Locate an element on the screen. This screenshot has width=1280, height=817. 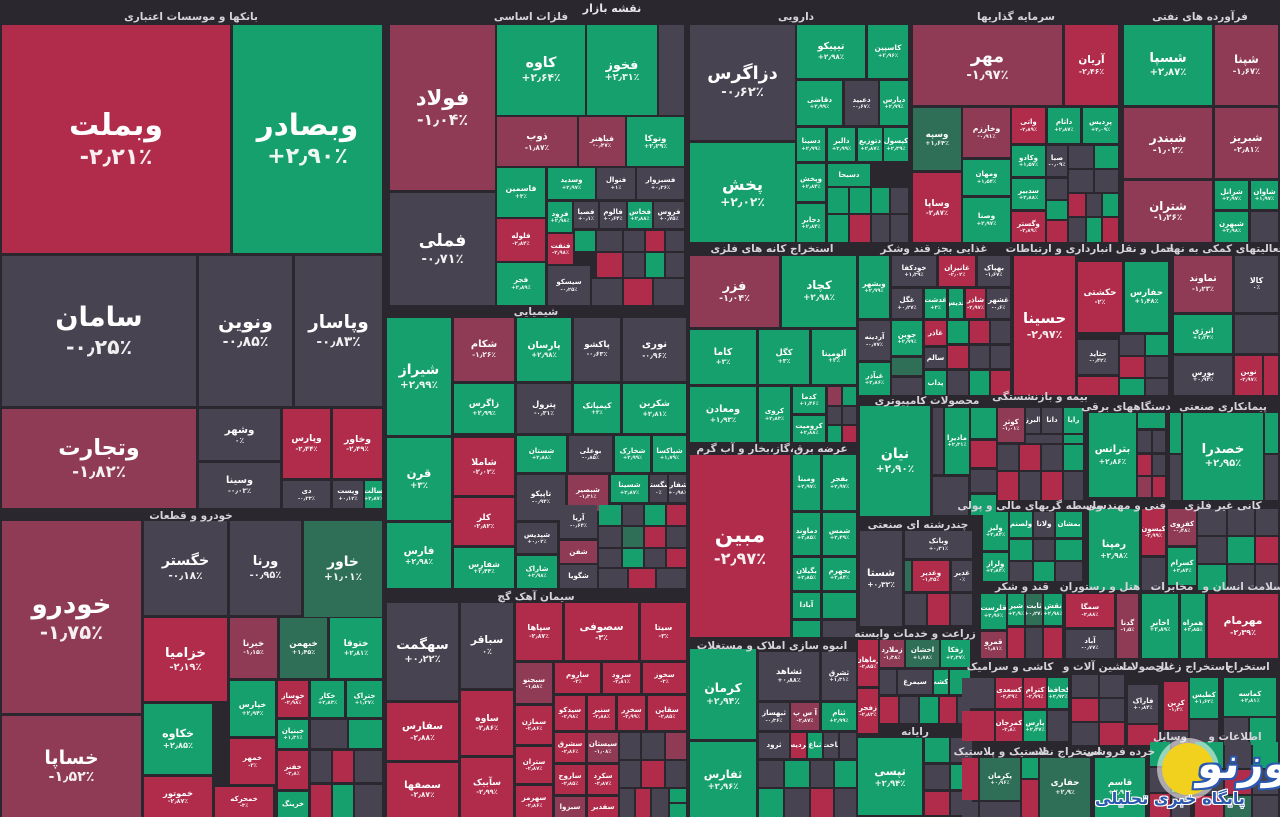
stock-cell: سهگمت +۰٫۲۲٪ is located at coordinates (422, 651).